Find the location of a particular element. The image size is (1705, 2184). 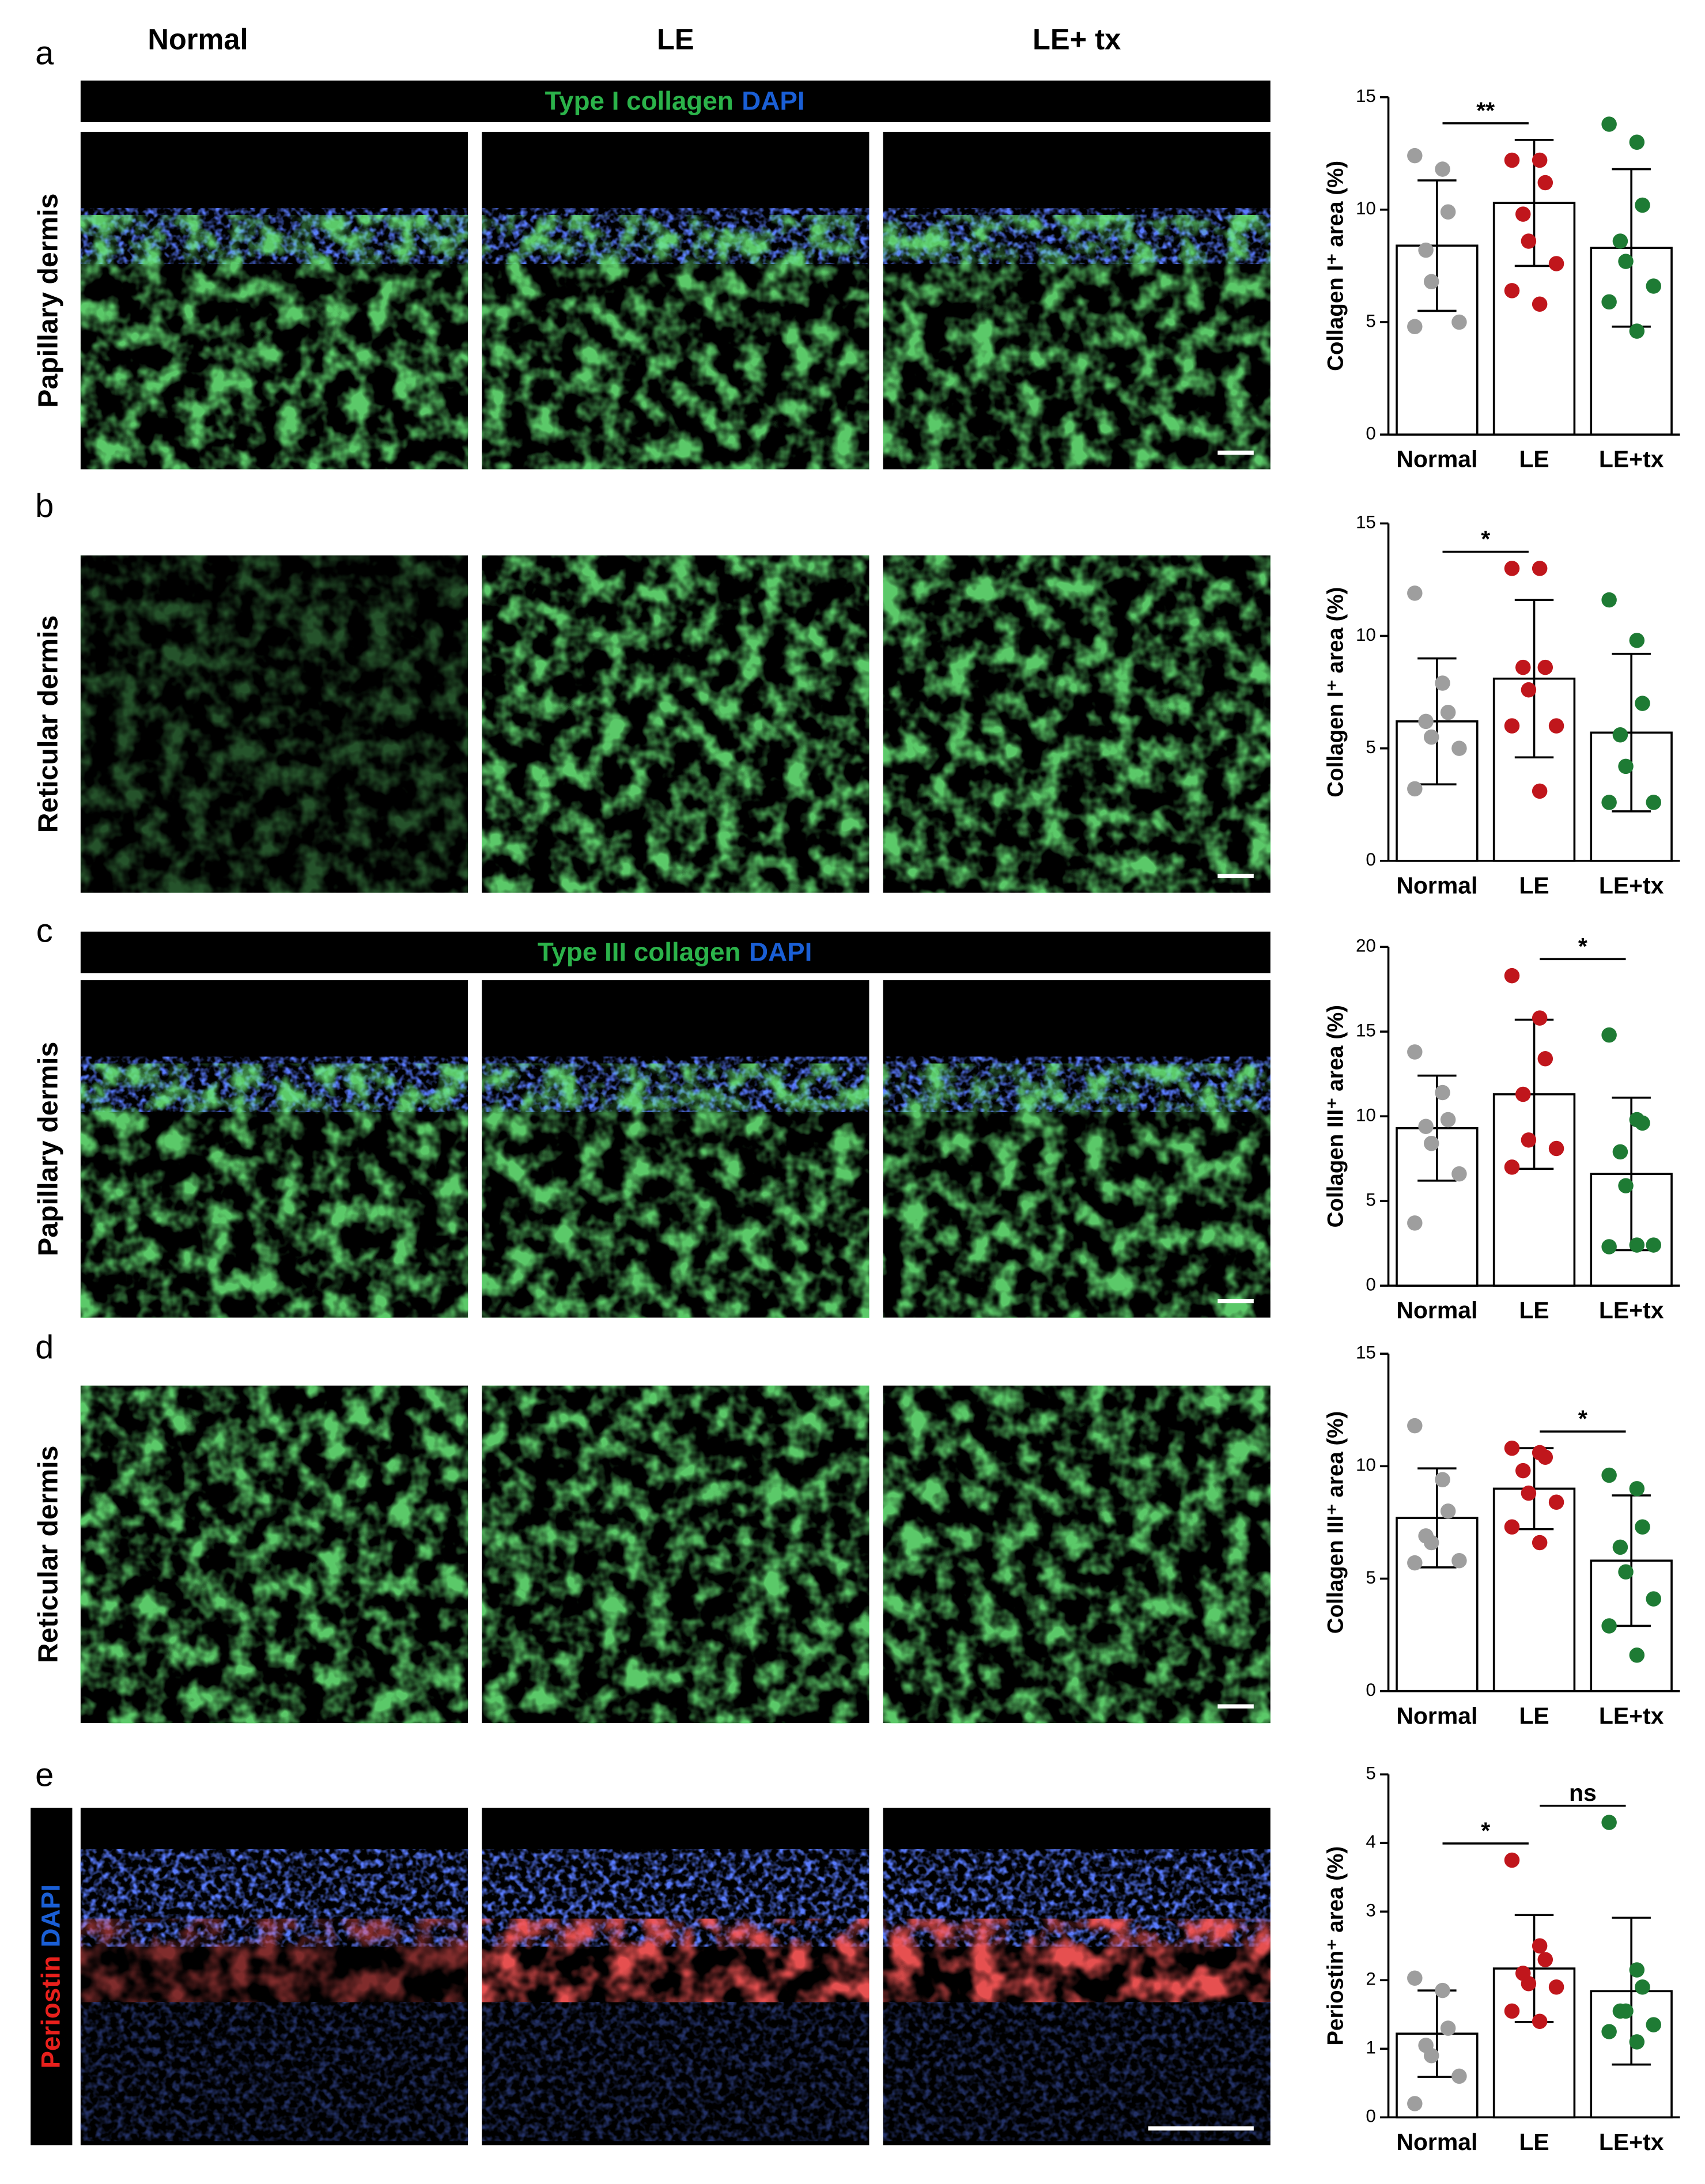

panel-letter: e is located at coordinates (44, 1774).